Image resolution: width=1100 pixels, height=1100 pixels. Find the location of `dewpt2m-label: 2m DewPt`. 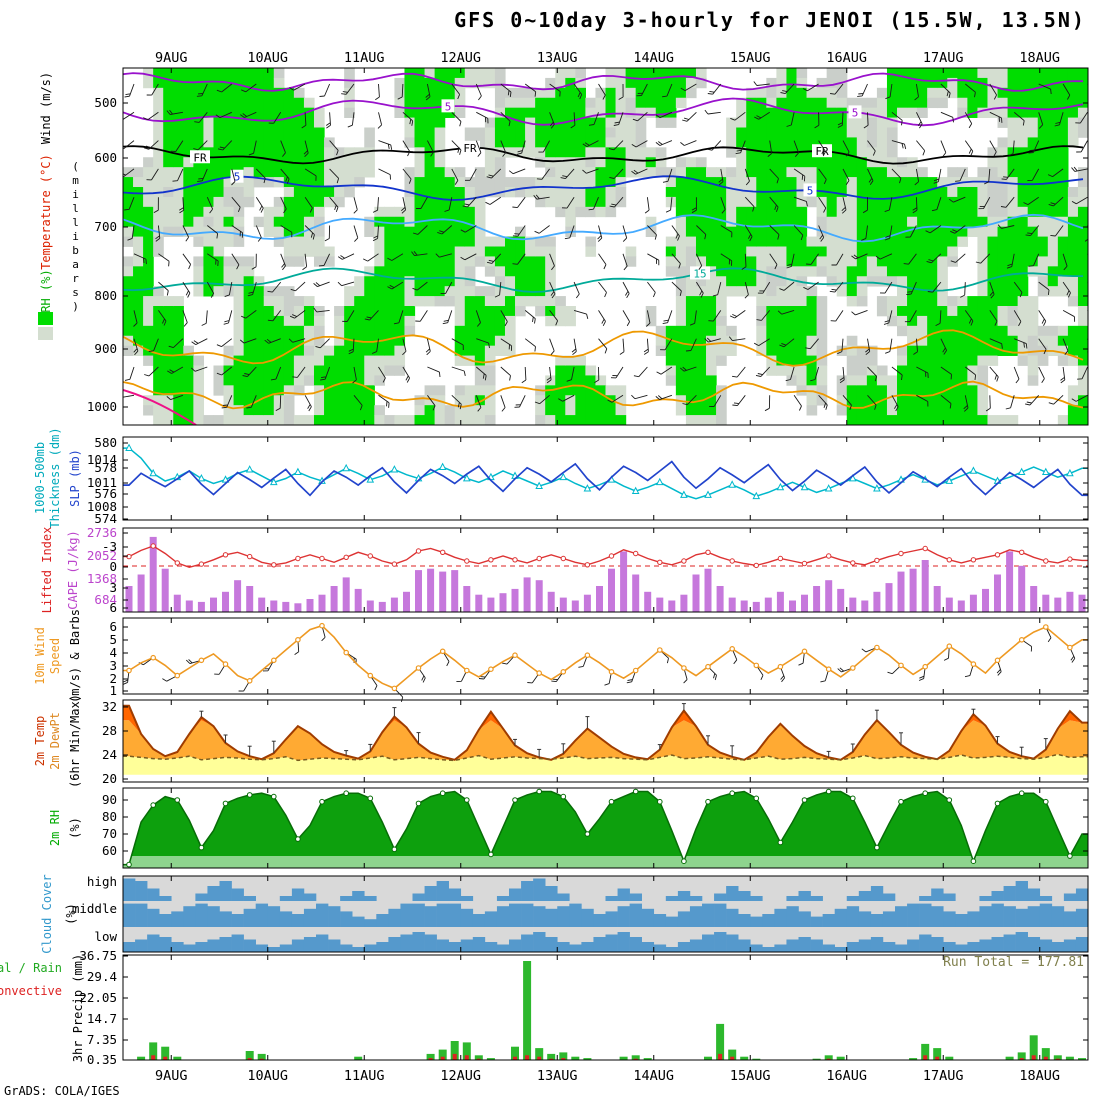

dewpt2m-label: 2m DewPt is located at coordinates (55, 741).